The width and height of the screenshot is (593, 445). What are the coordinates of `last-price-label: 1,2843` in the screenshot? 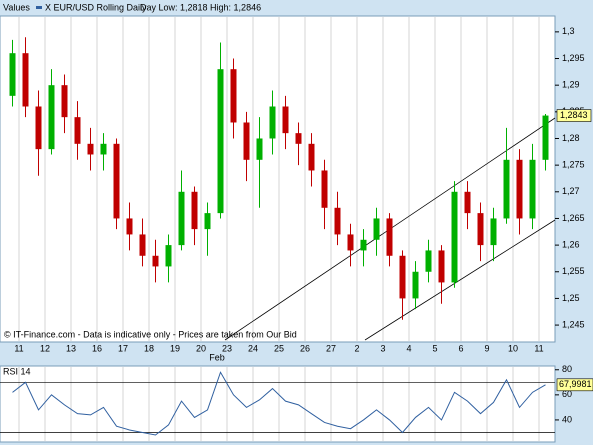 It's located at (574, 115).